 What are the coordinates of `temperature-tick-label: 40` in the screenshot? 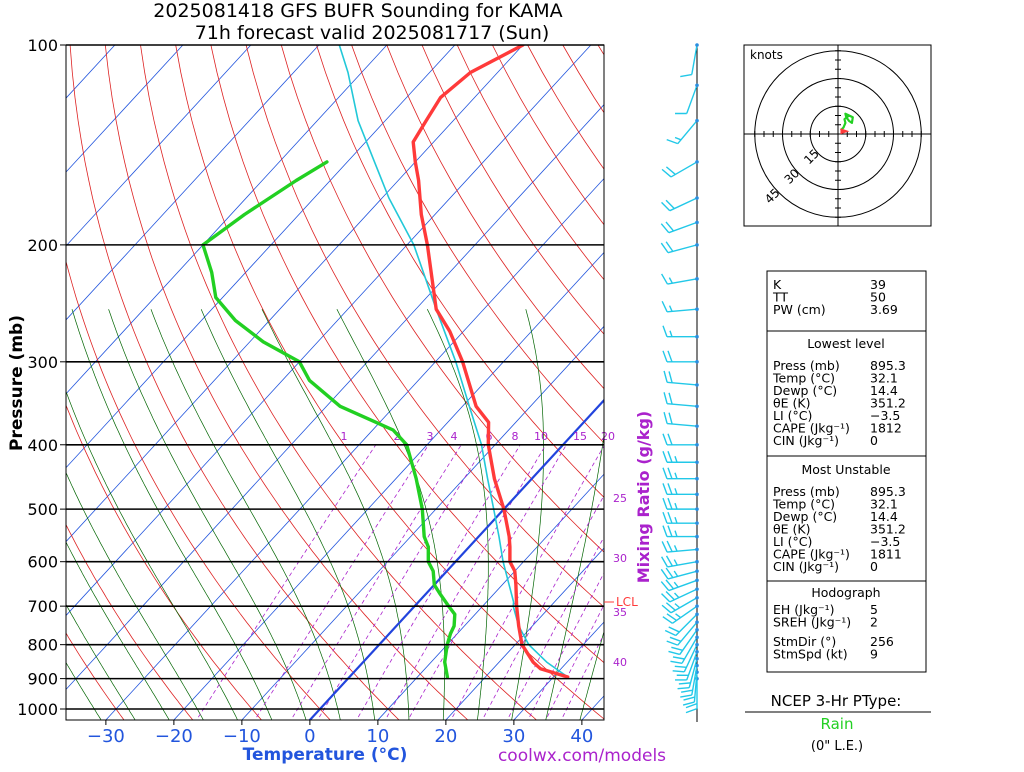 It's located at (581, 736).